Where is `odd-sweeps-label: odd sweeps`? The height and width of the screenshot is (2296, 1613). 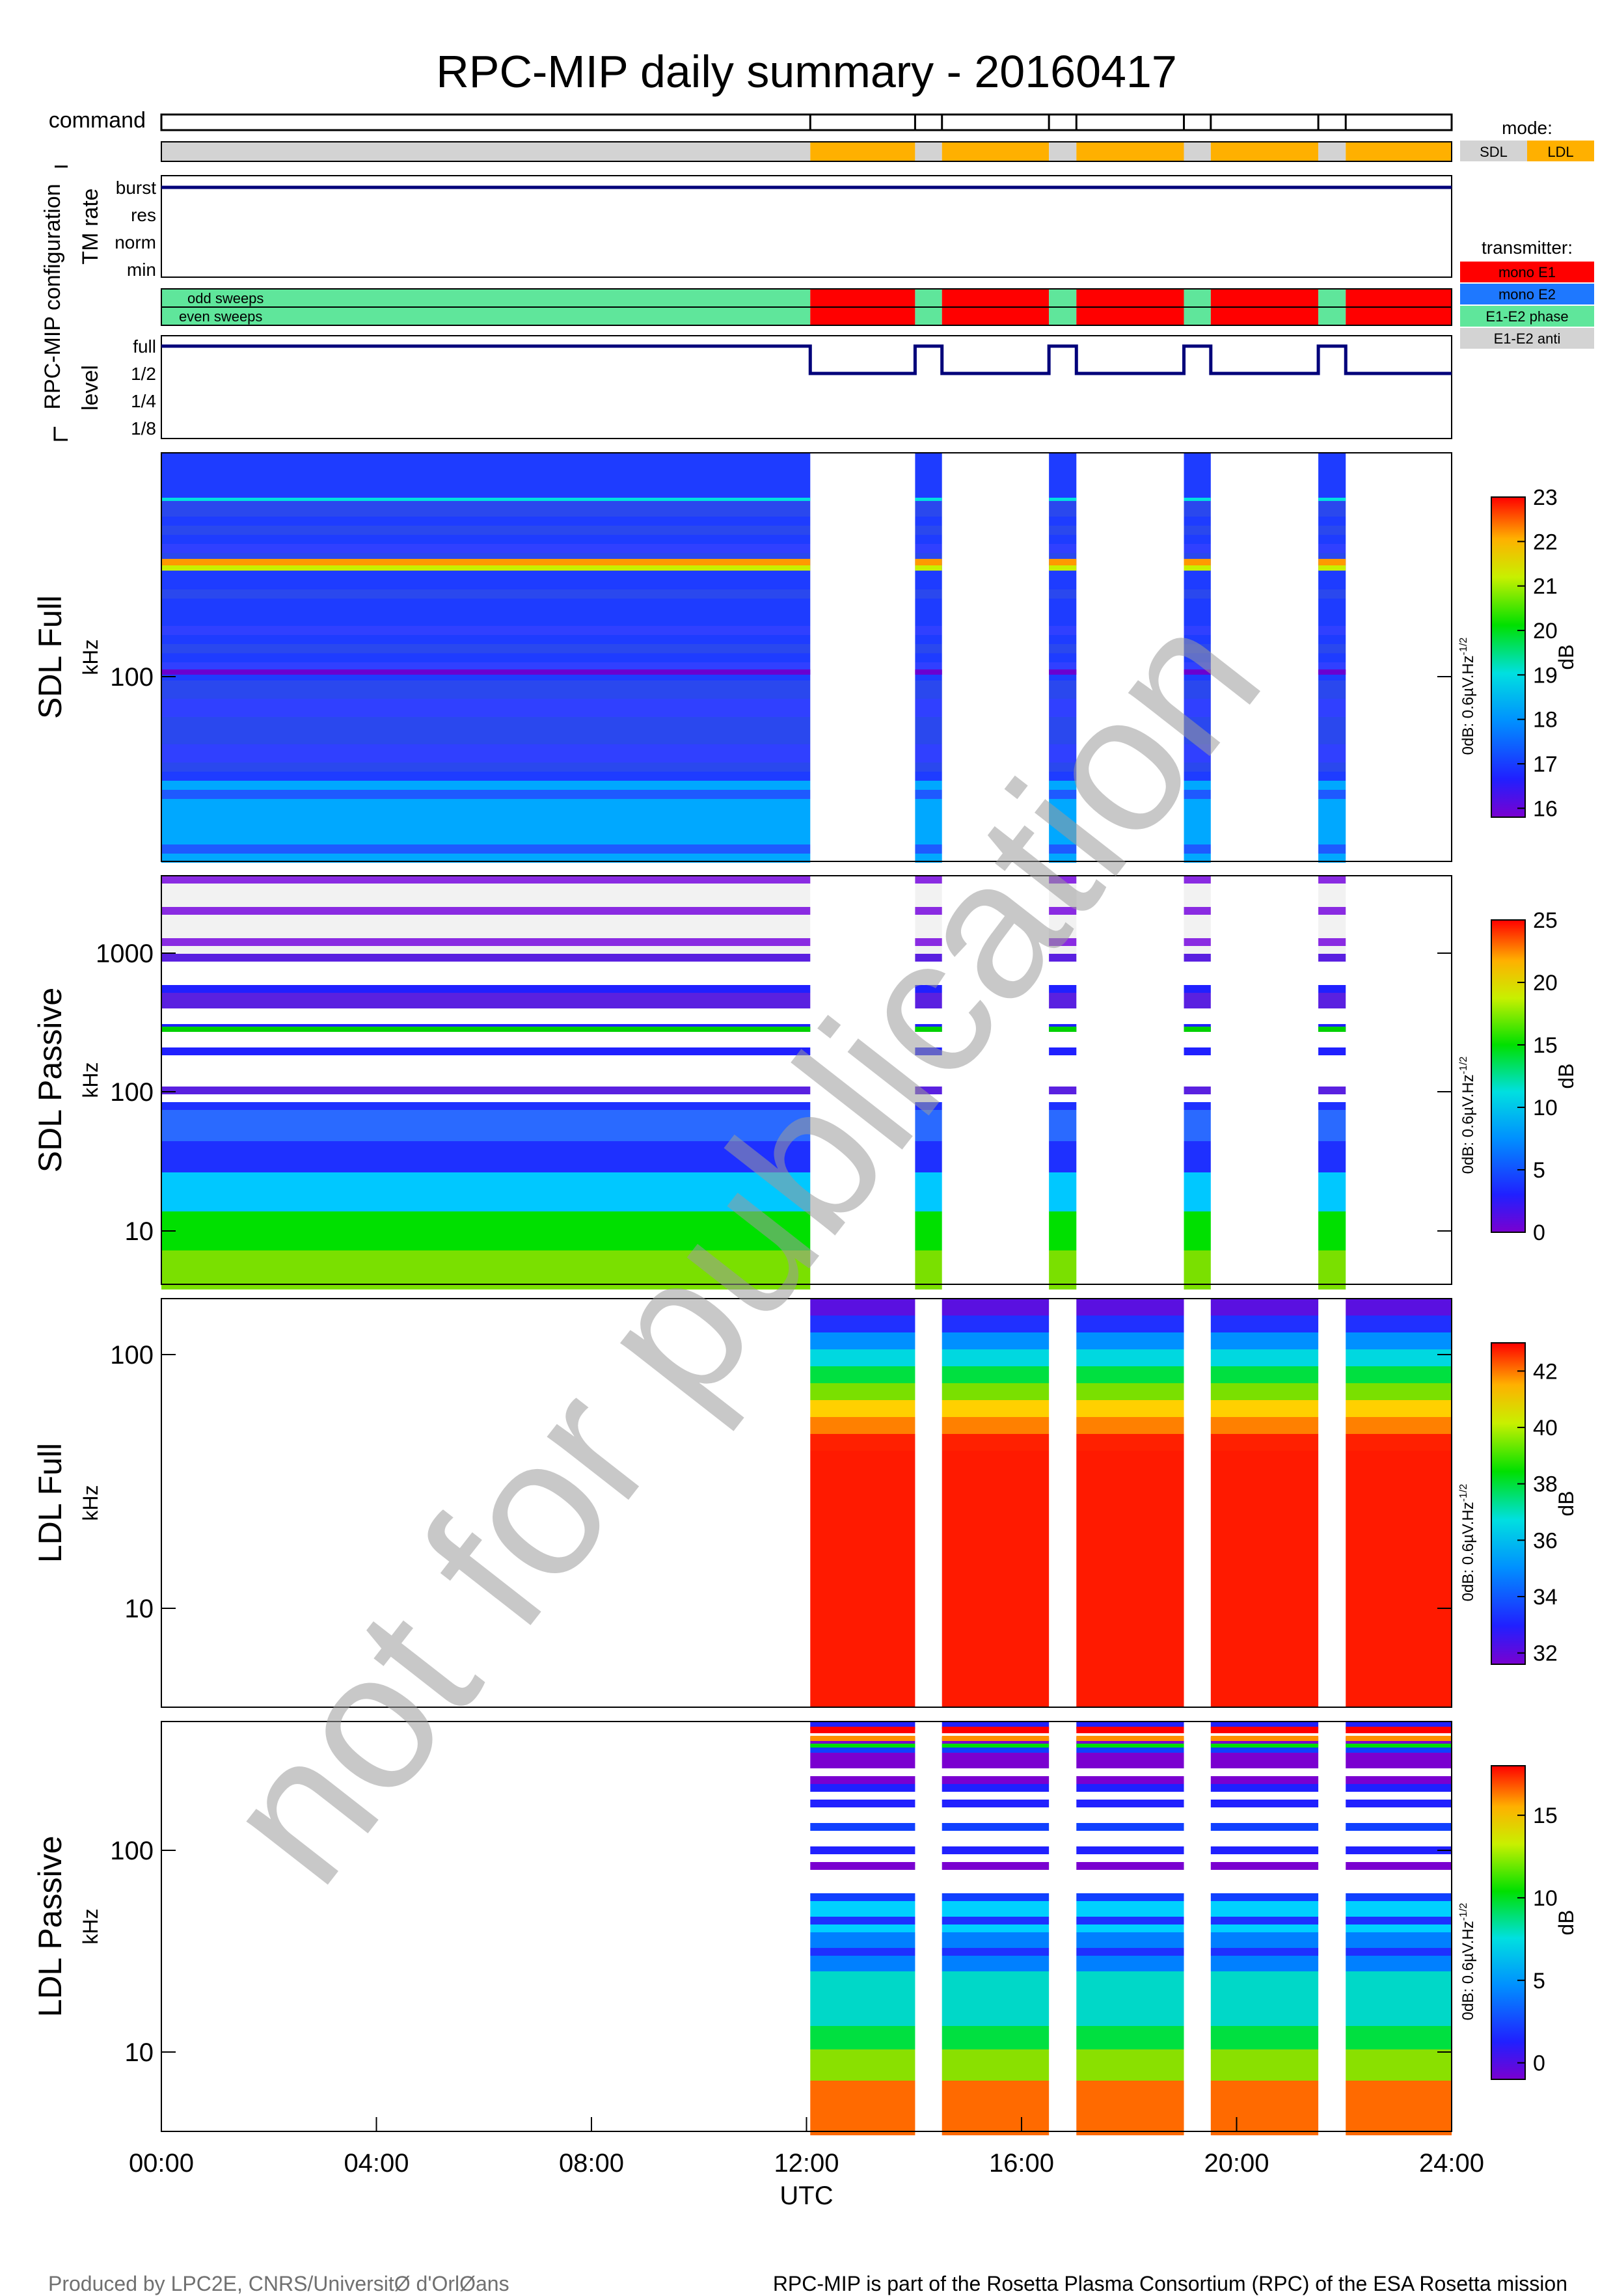
odd-sweeps-label: odd sweeps is located at coordinates (225, 298).